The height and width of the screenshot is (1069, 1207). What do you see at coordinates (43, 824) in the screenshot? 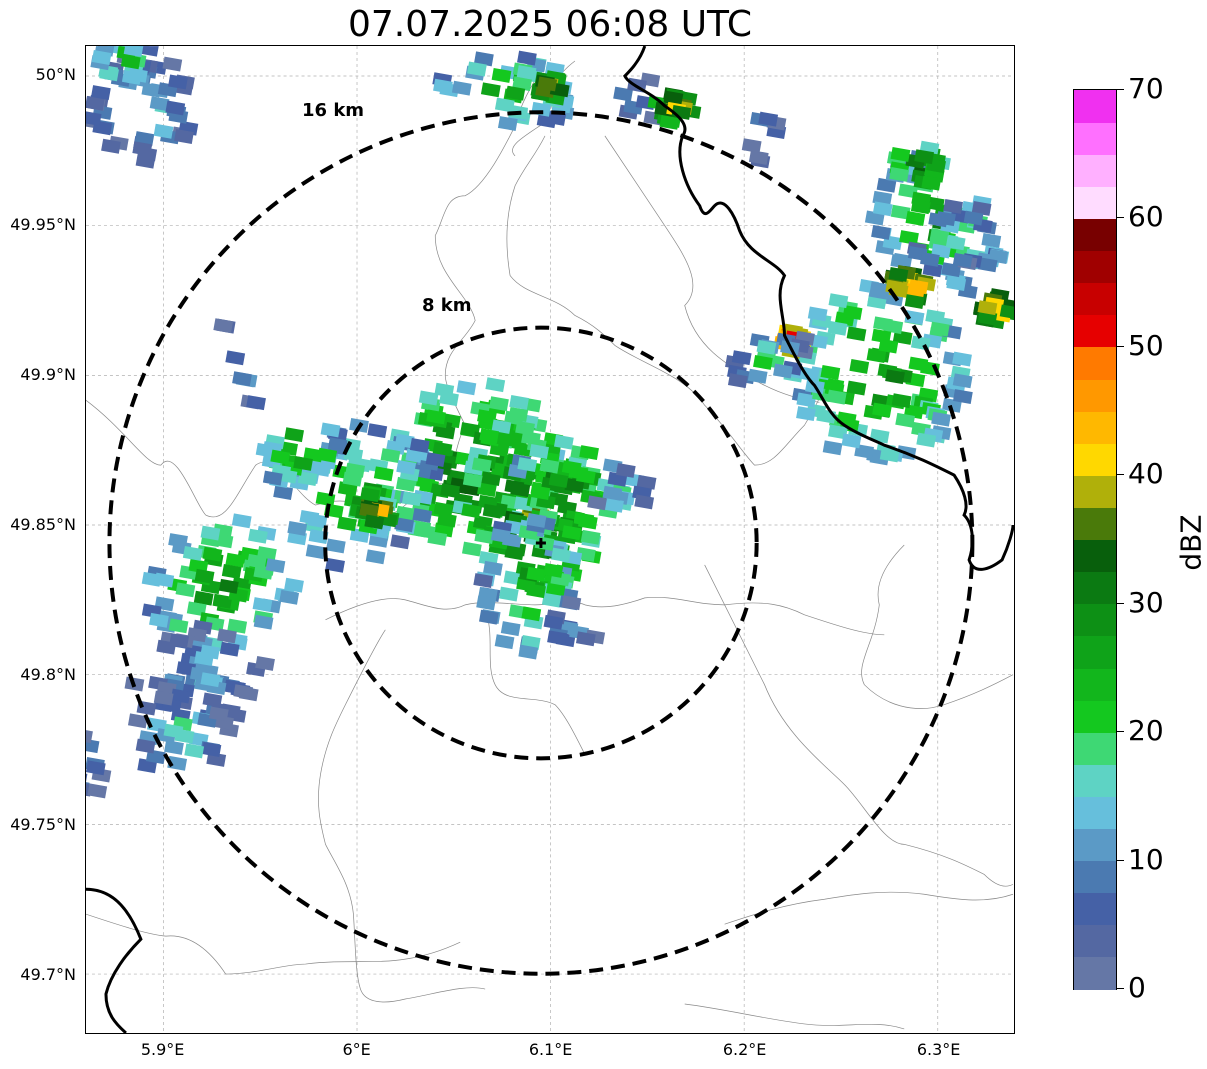
I see `lat-tick-label: 49.75°N` at bounding box center [43, 824].